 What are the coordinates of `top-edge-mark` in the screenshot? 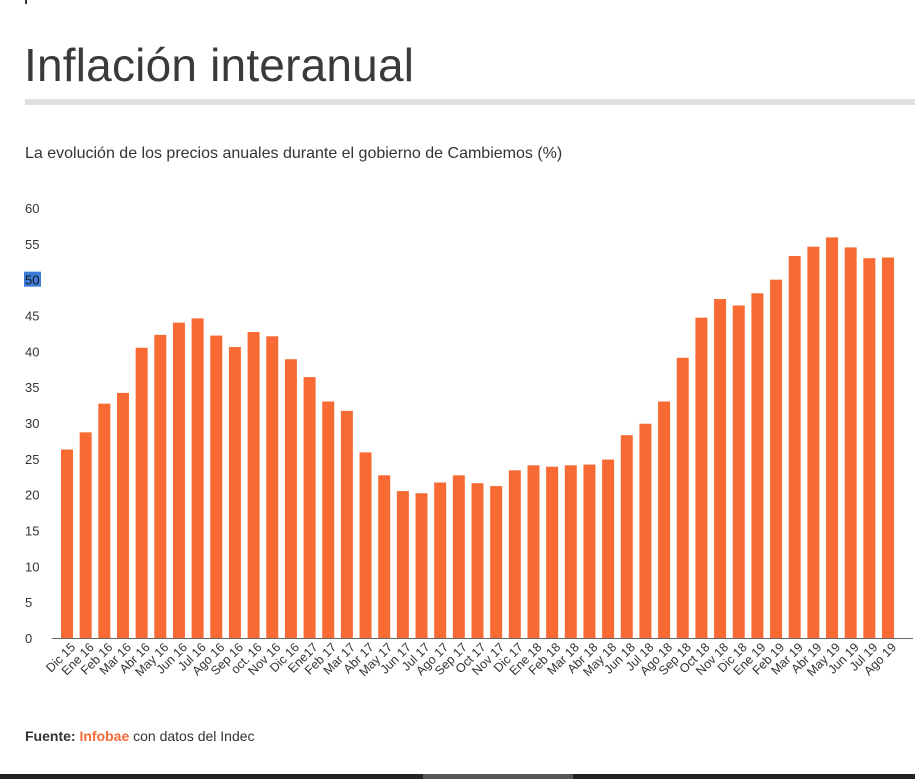 It's located at (26, 2).